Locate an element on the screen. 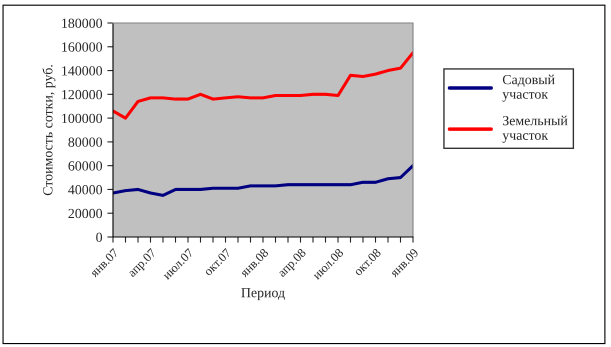  y-tick-label: 20000 is located at coordinates (85, 213).